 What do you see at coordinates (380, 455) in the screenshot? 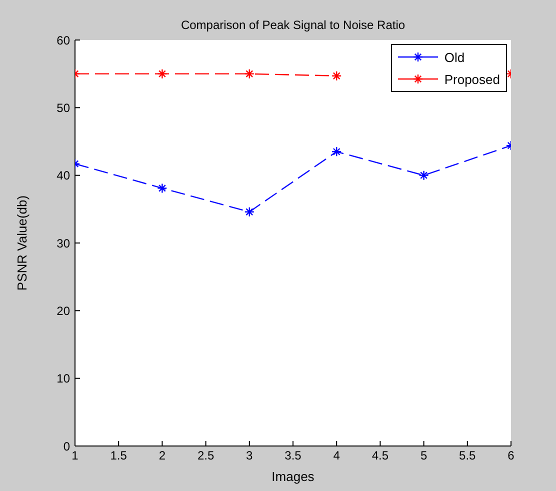
I see `x-tick-label: 4.5` at bounding box center [380, 455].